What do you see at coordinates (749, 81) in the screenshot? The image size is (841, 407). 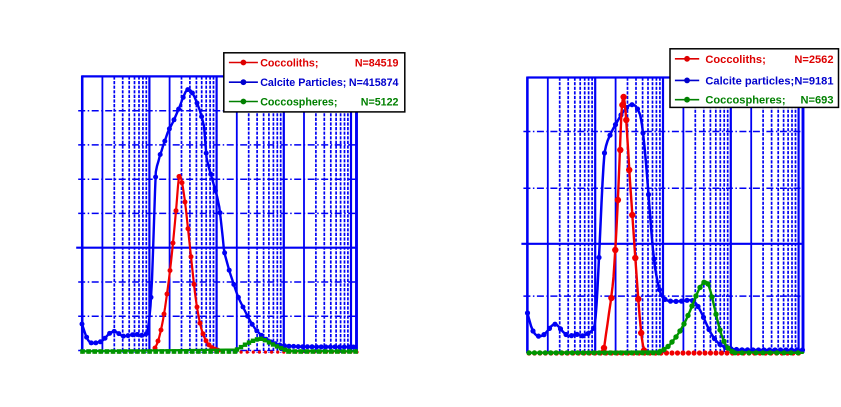 I see `svg-text: Calcite particles;` at bounding box center [749, 81].